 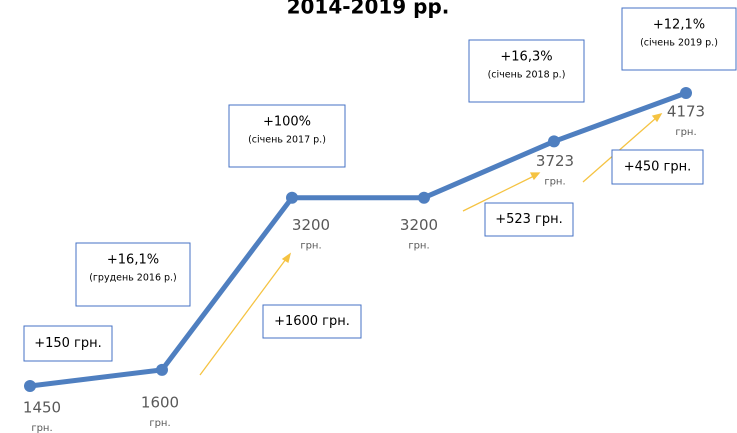 What do you see at coordinates (42, 408) in the screenshot?
I see `value-label: 1450` at bounding box center [42, 408].